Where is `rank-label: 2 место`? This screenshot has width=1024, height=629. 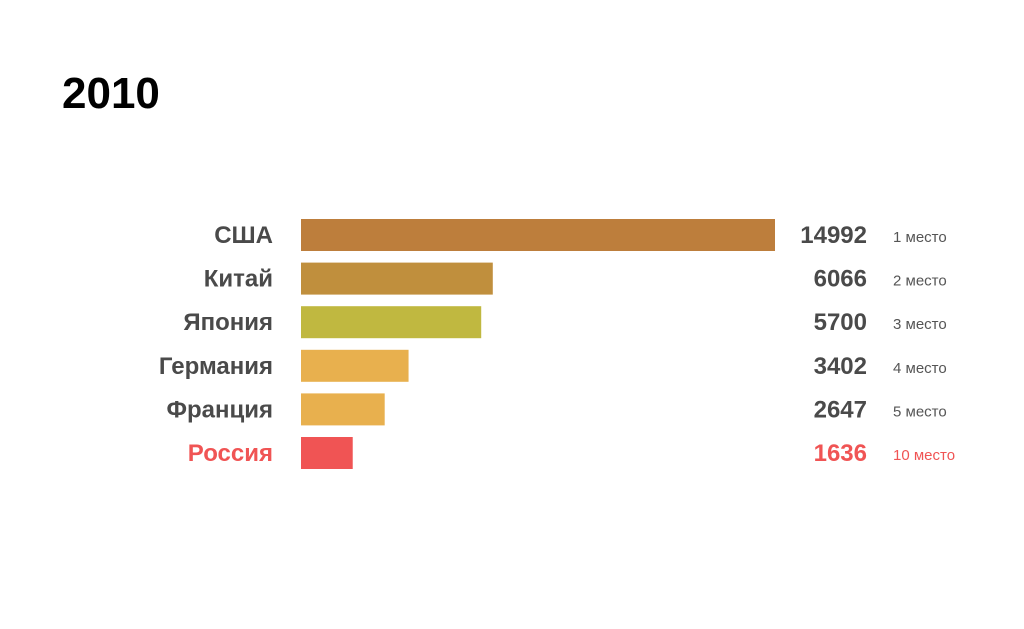
rank-label: 2 место is located at coordinates (920, 281).